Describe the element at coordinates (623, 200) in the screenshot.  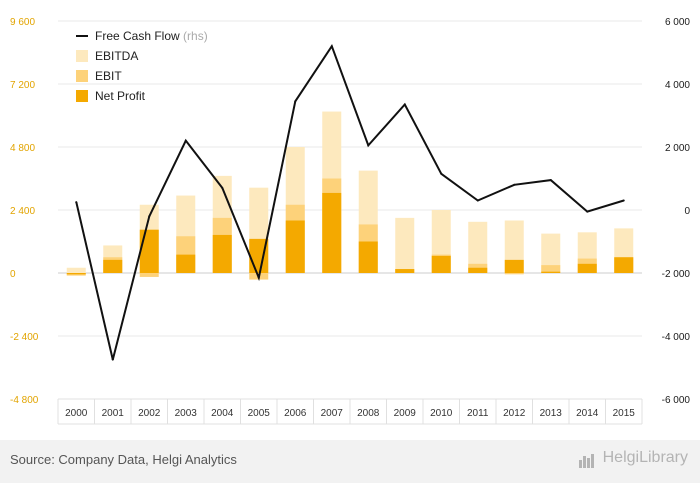
I see `free-cash-flow-point-2015` at that location.